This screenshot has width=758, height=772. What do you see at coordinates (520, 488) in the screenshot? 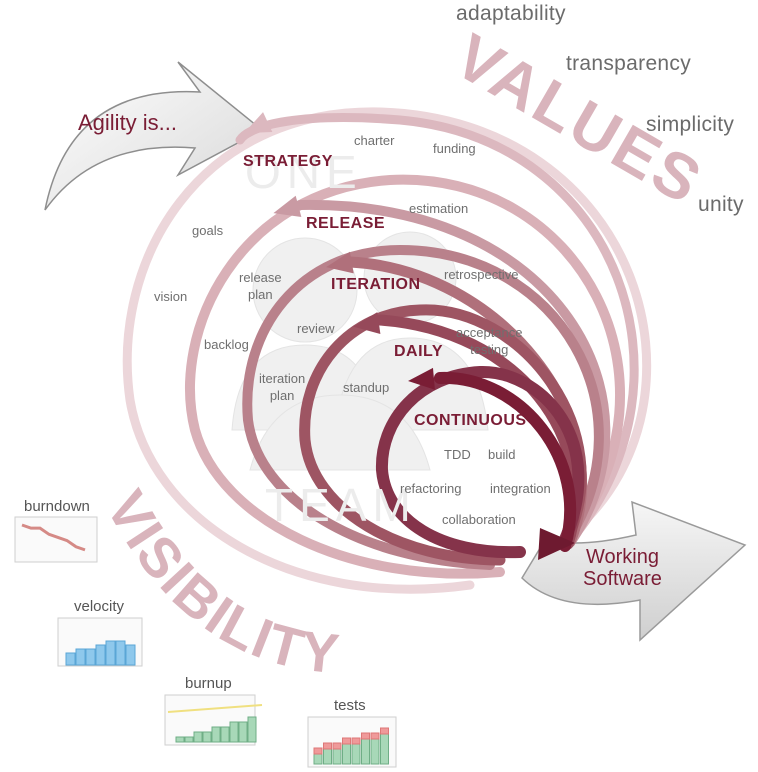
I see `activity-integration: integration` at bounding box center [520, 488].